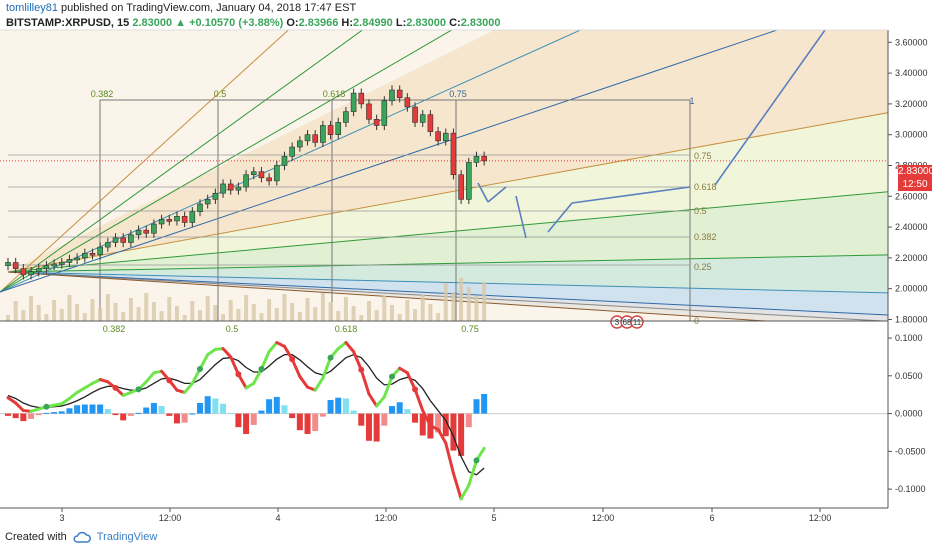  What do you see at coordinates (318, 23) in the screenshot?
I see `open-value: 2.83966` at bounding box center [318, 23].